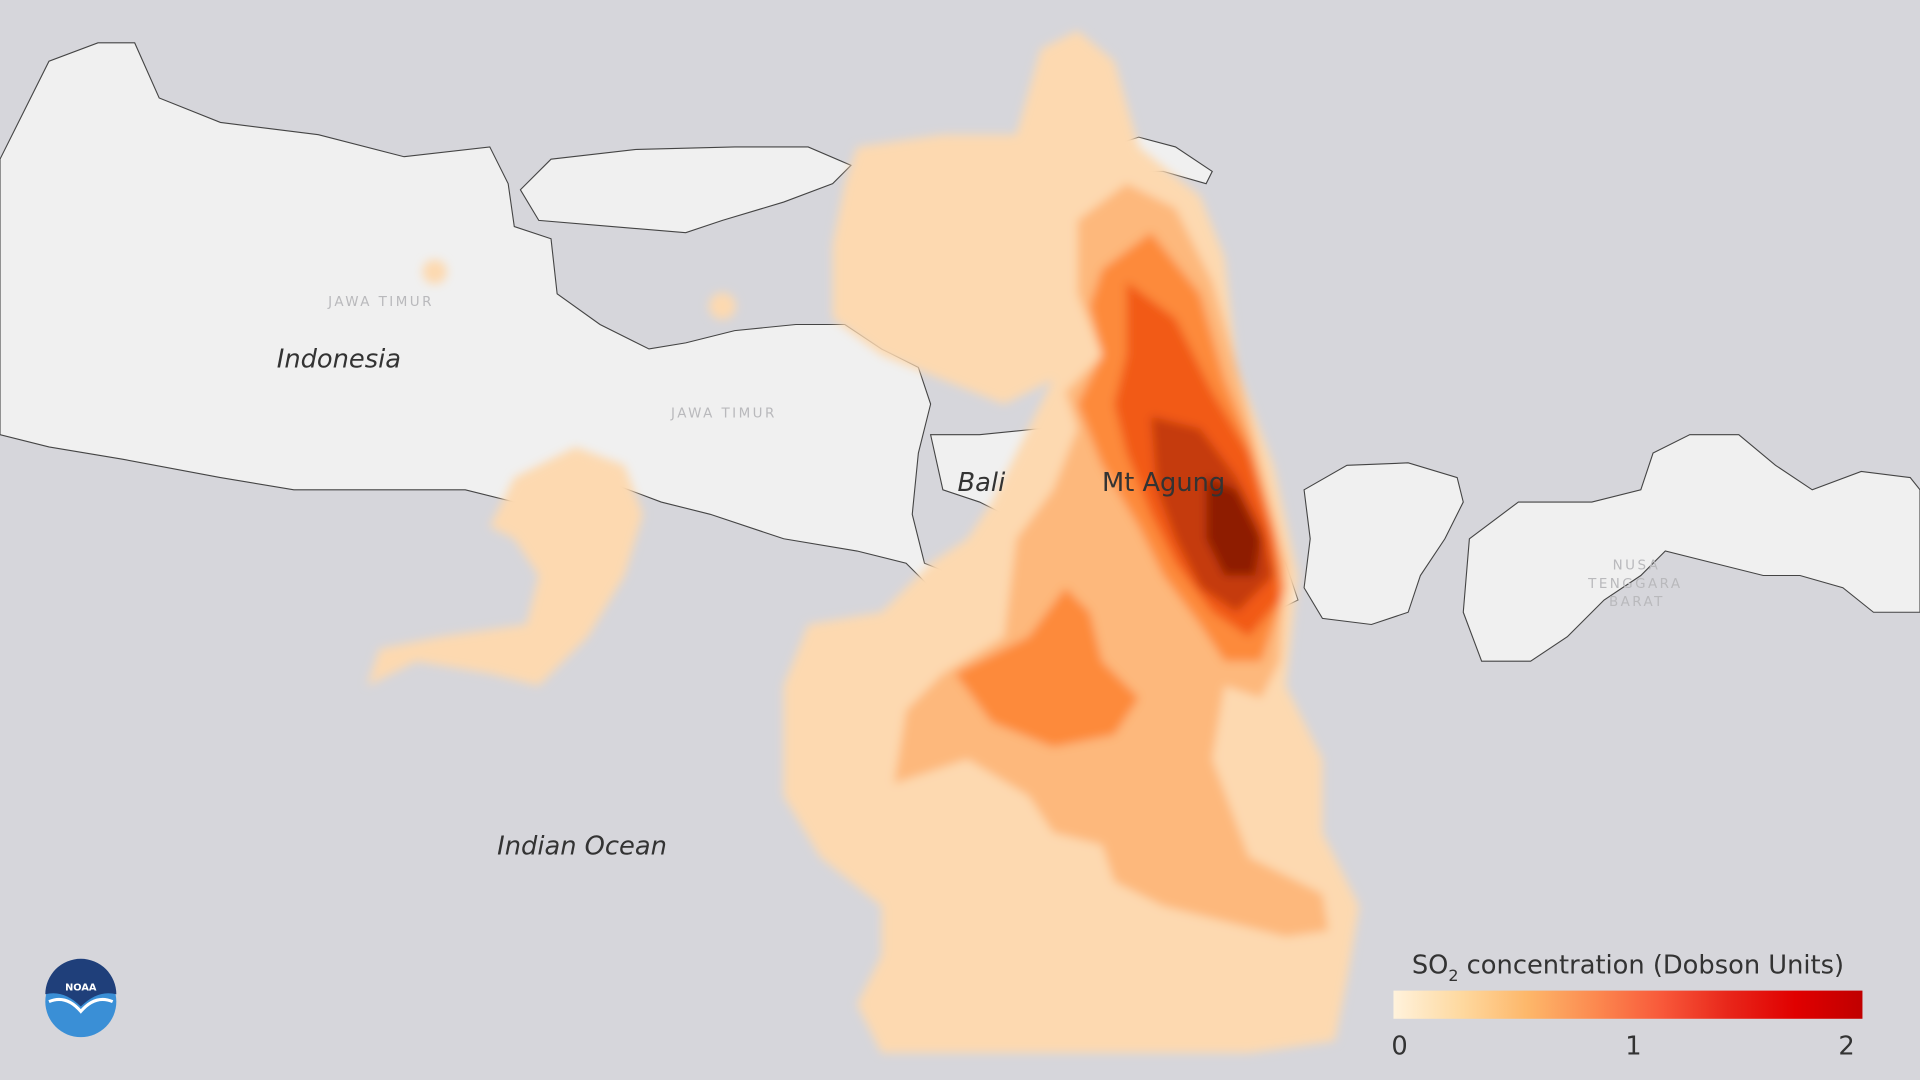 The image size is (1920, 1080). I want to click on legend-colorbar, so click(1628, 1004).